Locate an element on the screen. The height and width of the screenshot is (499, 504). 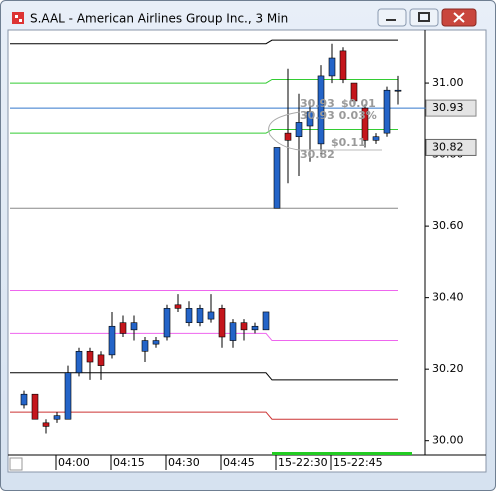
session-bar is located at coordinates (342, 453).